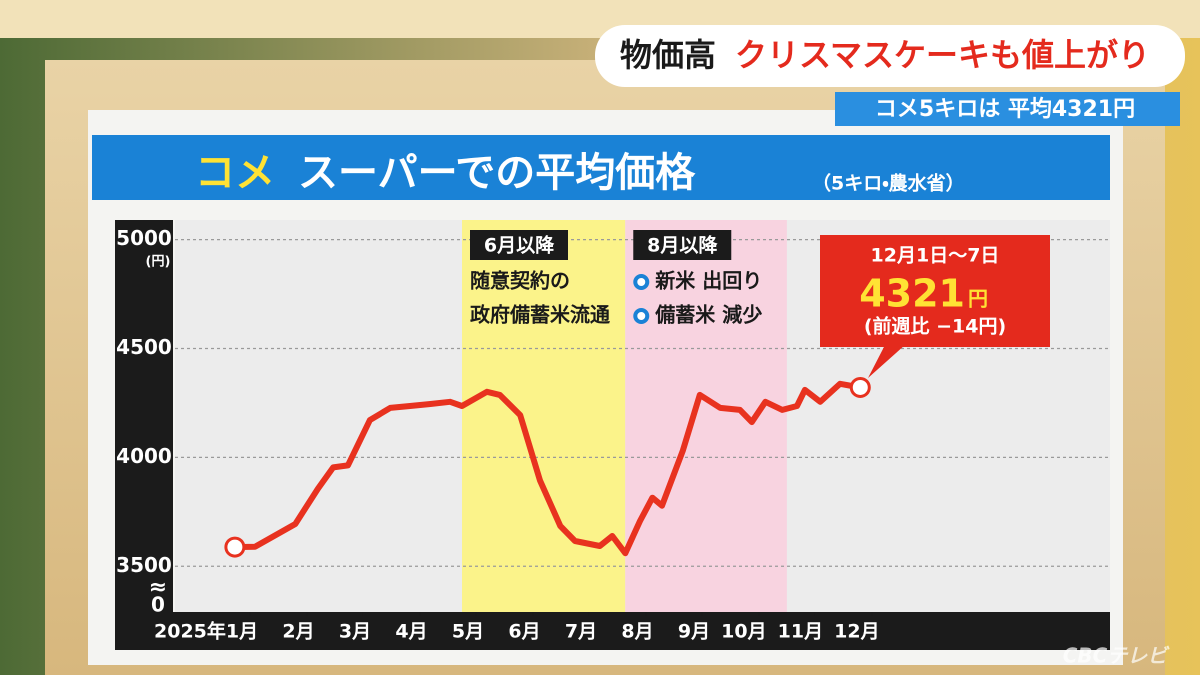 This screenshot has width=1200, height=675. I want to click on x-tick-label: 12月, so click(856, 632).